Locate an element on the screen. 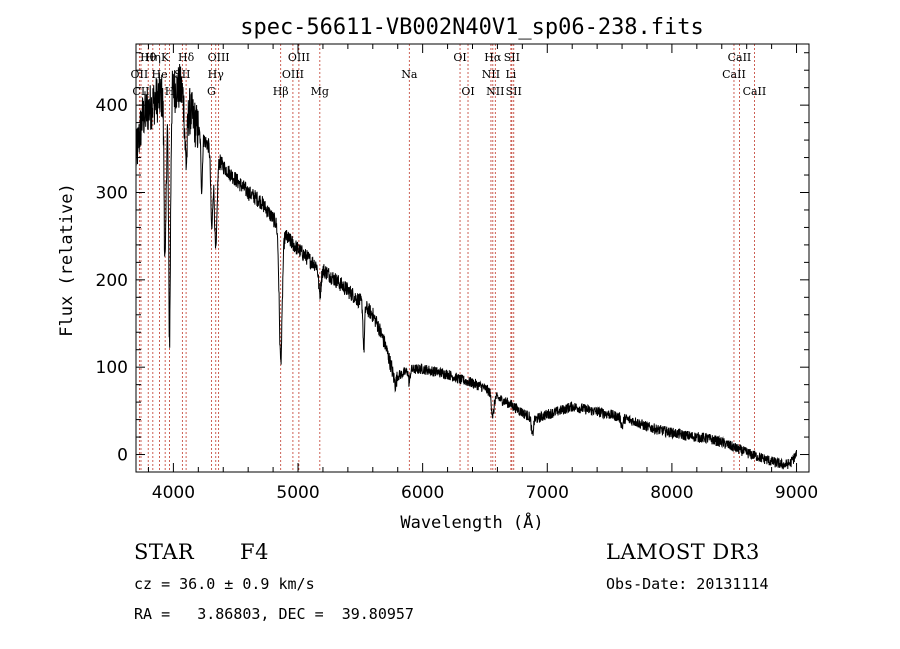 The height and width of the screenshot is (649, 900). redshift-velocity: cz = 36.0 ± 0.9 km/s is located at coordinates (224, 584).